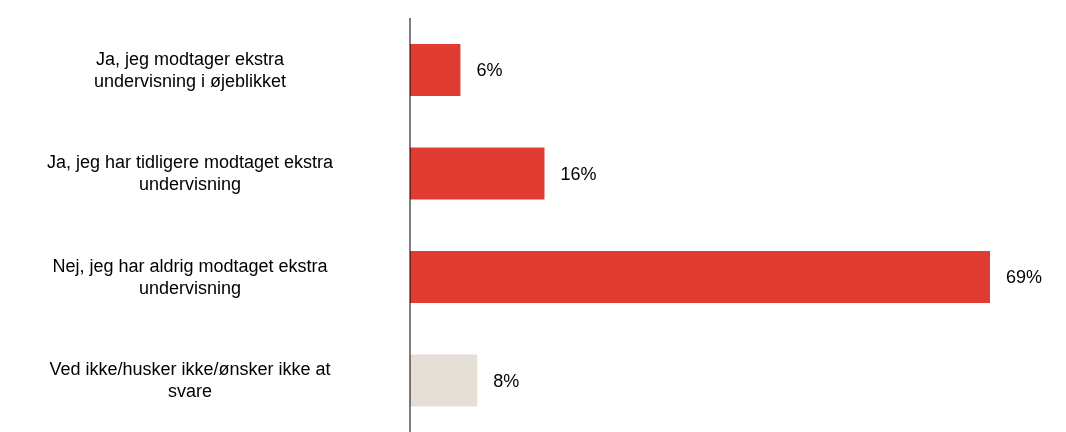  What do you see at coordinates (190, 69) in the screenshot?
I see `y-tick-label: Ja, jeg modtager ekstra undervisning i øjeblikket` at bounding box center [190, 69].